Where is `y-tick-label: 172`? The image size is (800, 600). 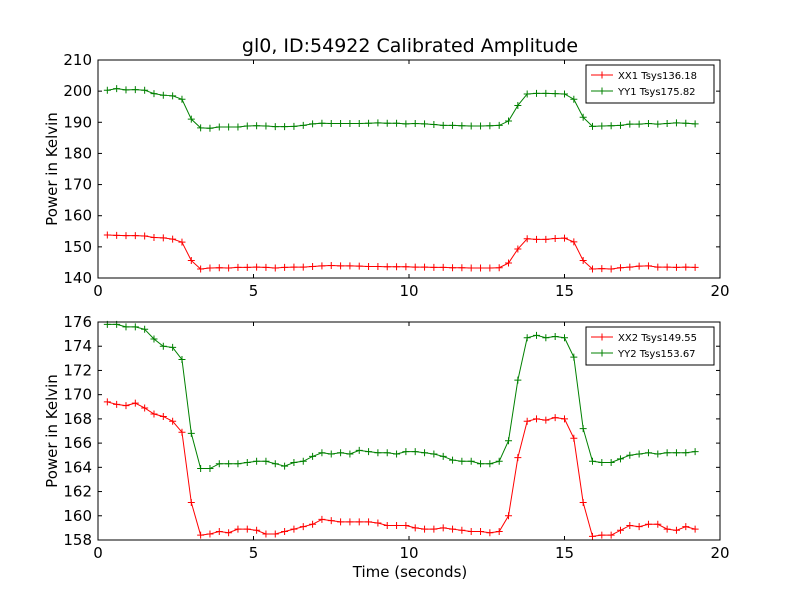
y-tick-label: 172 is located at coordinates (77, 370).